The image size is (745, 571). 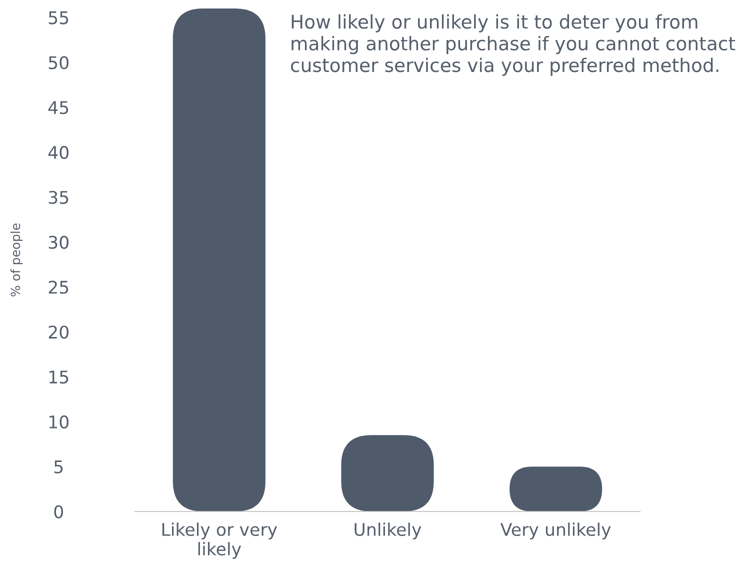 What do you see at coordinates (58, 467) in the screenshot?
I see `y-tick-label: 5` at bounding box center [58, 467].